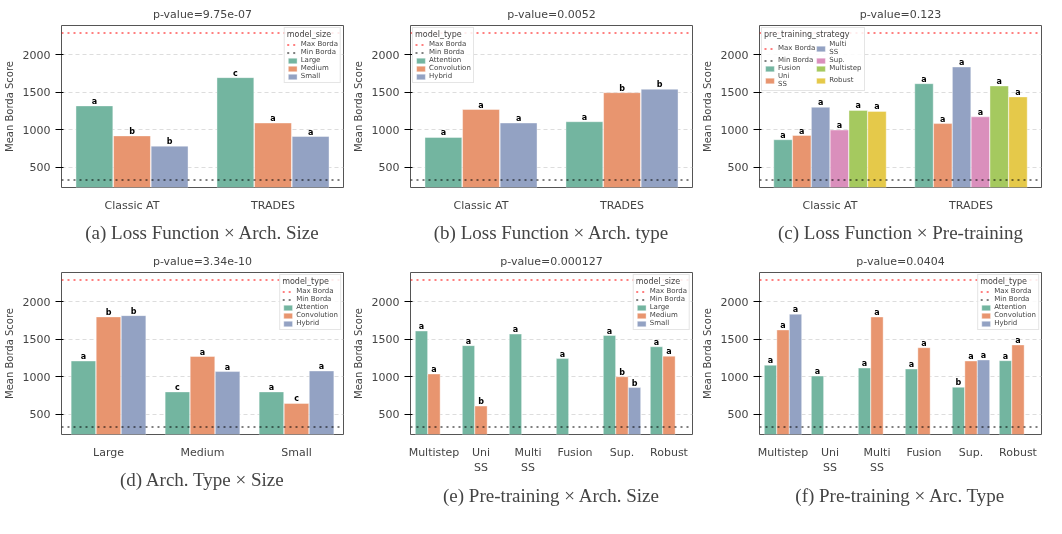 This screenshot has width=1062, height=534. I want to click on text: (a) Loss Function × Arch. Size, so click(202, 232).